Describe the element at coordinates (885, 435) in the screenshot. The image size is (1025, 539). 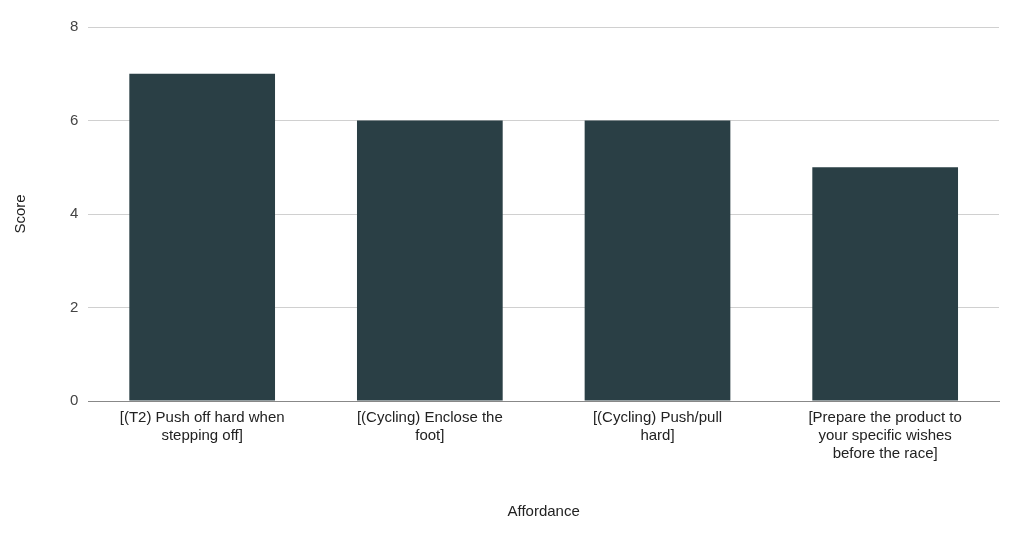
I see `x-tick-label: [Prepare the product to your specific wishes before the race]` at that location.